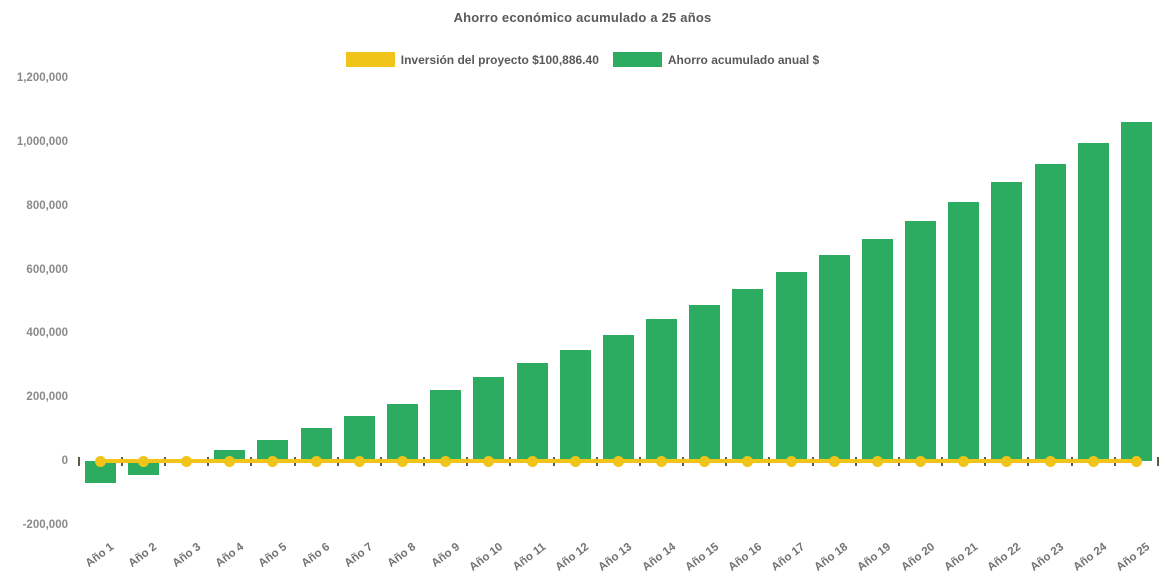 This screenshot has height=582, width=1165. Describe the element at coordinates (964, 331) in the screenshot. I see `bar-año-21` at that location.